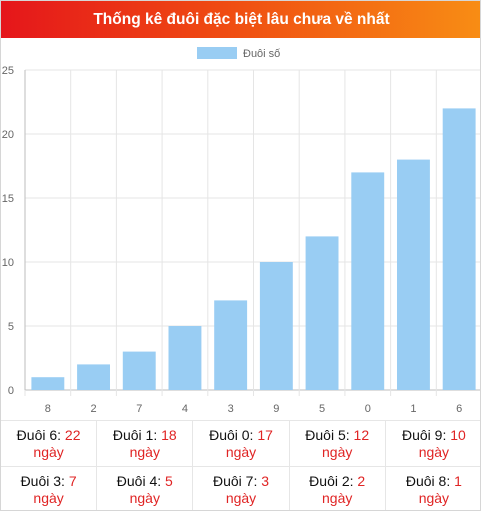 The width and height of the screenshot is (481, 511). What do you see at coordinates (217, 53) in the screenshot?
I see `legend-swatch` at bounding box center [217, 53].